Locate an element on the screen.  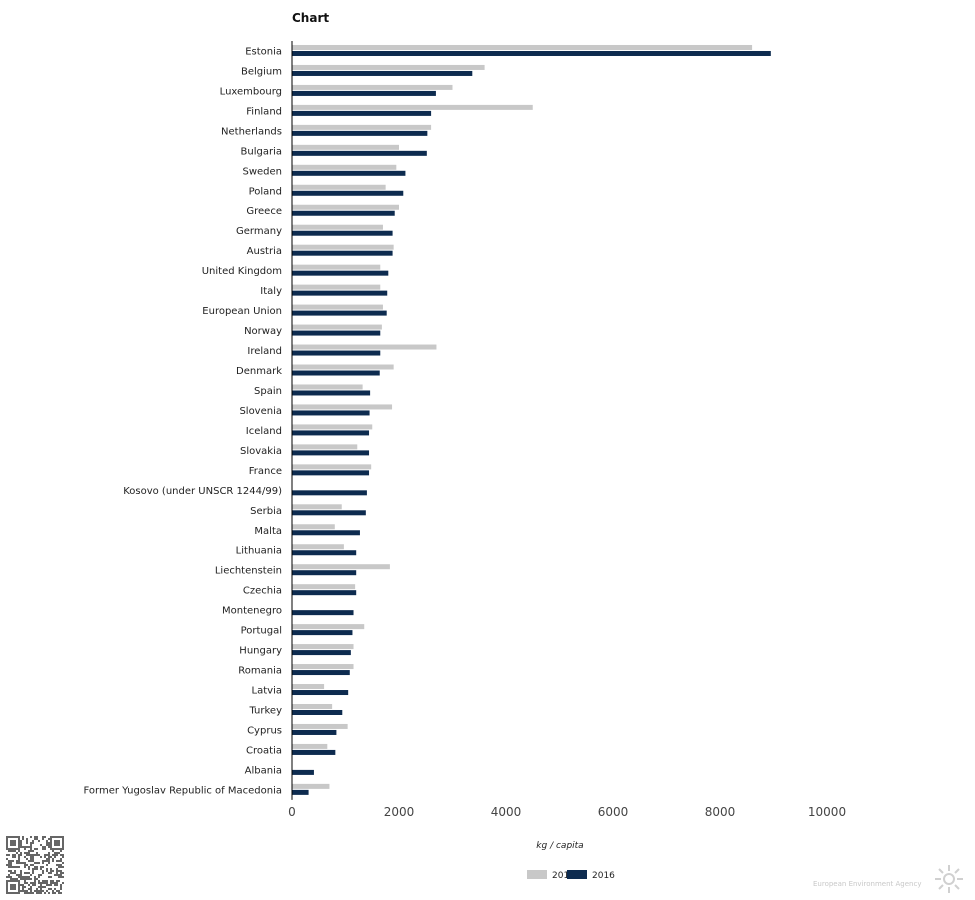
y-tick-label: Albania is located at coordinates (263, 770).